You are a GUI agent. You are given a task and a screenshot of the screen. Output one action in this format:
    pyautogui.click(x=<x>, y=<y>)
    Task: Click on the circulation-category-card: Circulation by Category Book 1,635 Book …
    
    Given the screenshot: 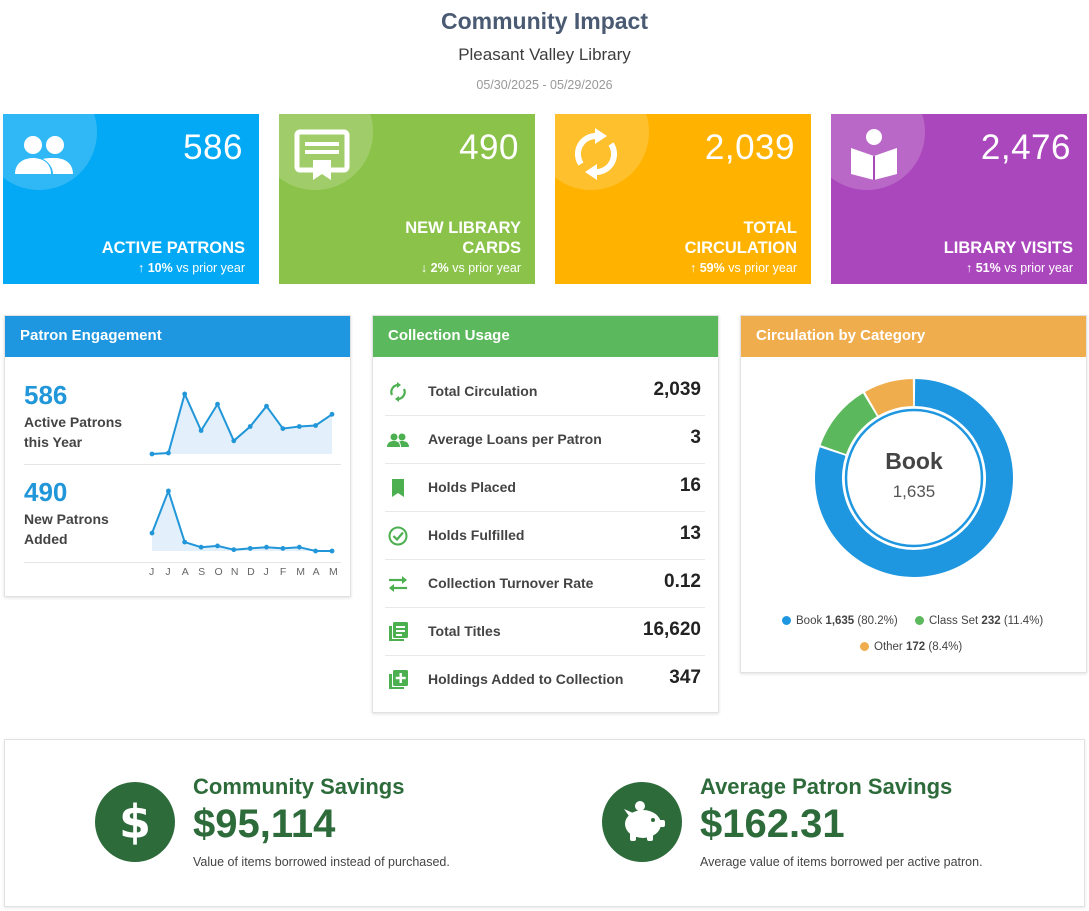 What is the action you would take?
    pyautogui.click(x=913, y=494)
    